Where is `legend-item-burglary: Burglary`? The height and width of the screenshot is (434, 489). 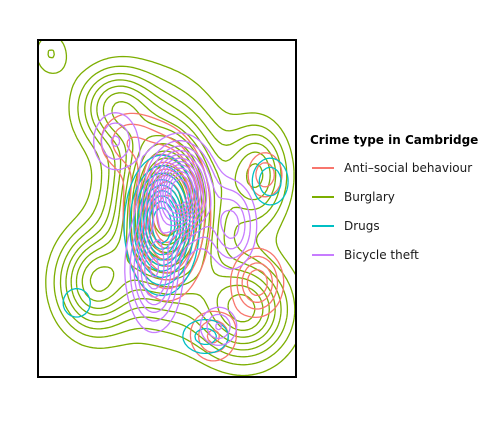
legend-item-burglary: Burglary is located at coordinates (394, 196).